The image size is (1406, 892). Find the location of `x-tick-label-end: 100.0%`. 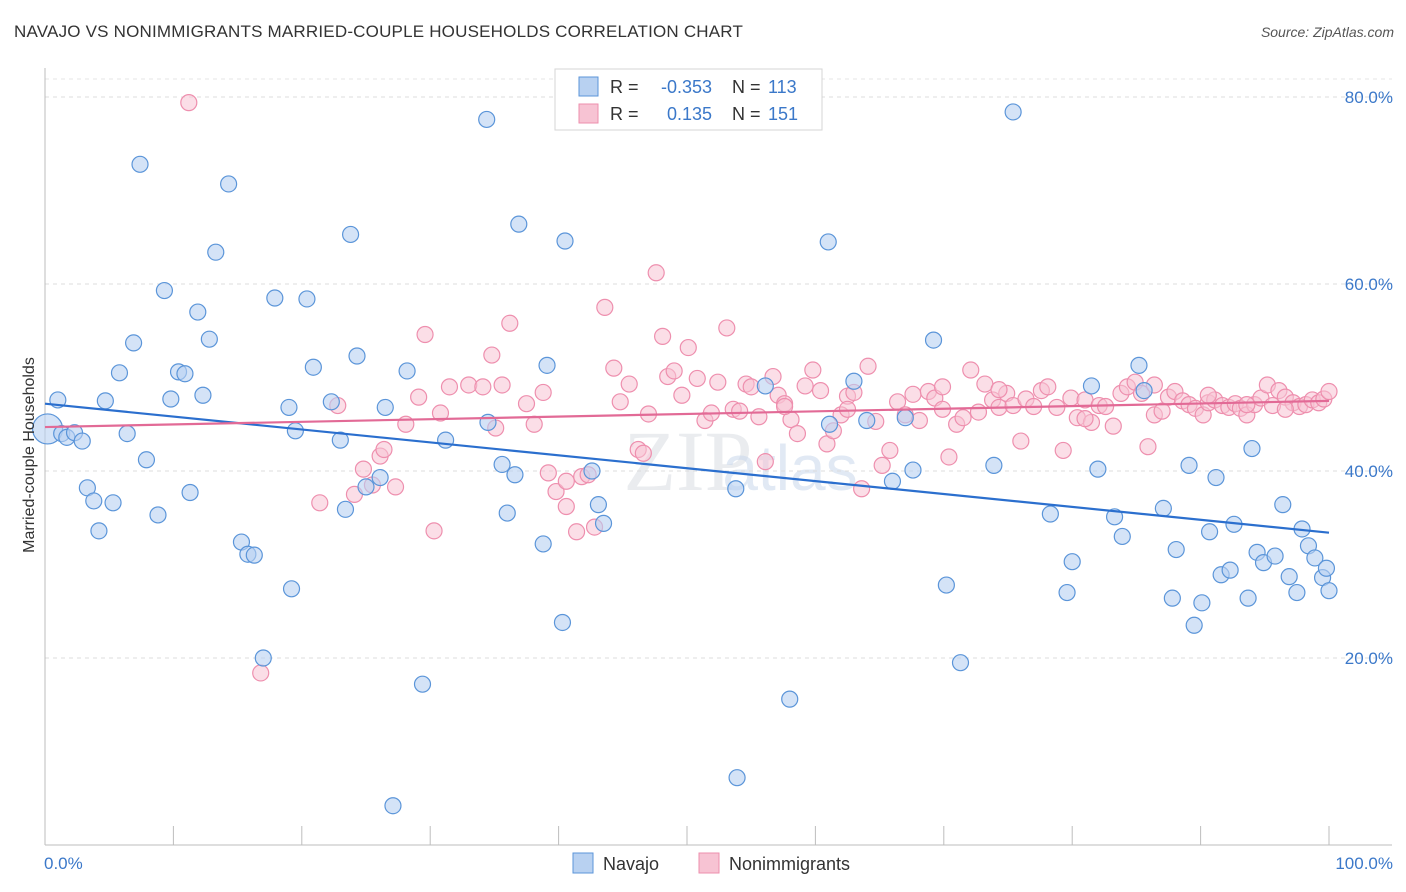

x-tick-label-end: 100.0% is located at coordinates (1364, 863).